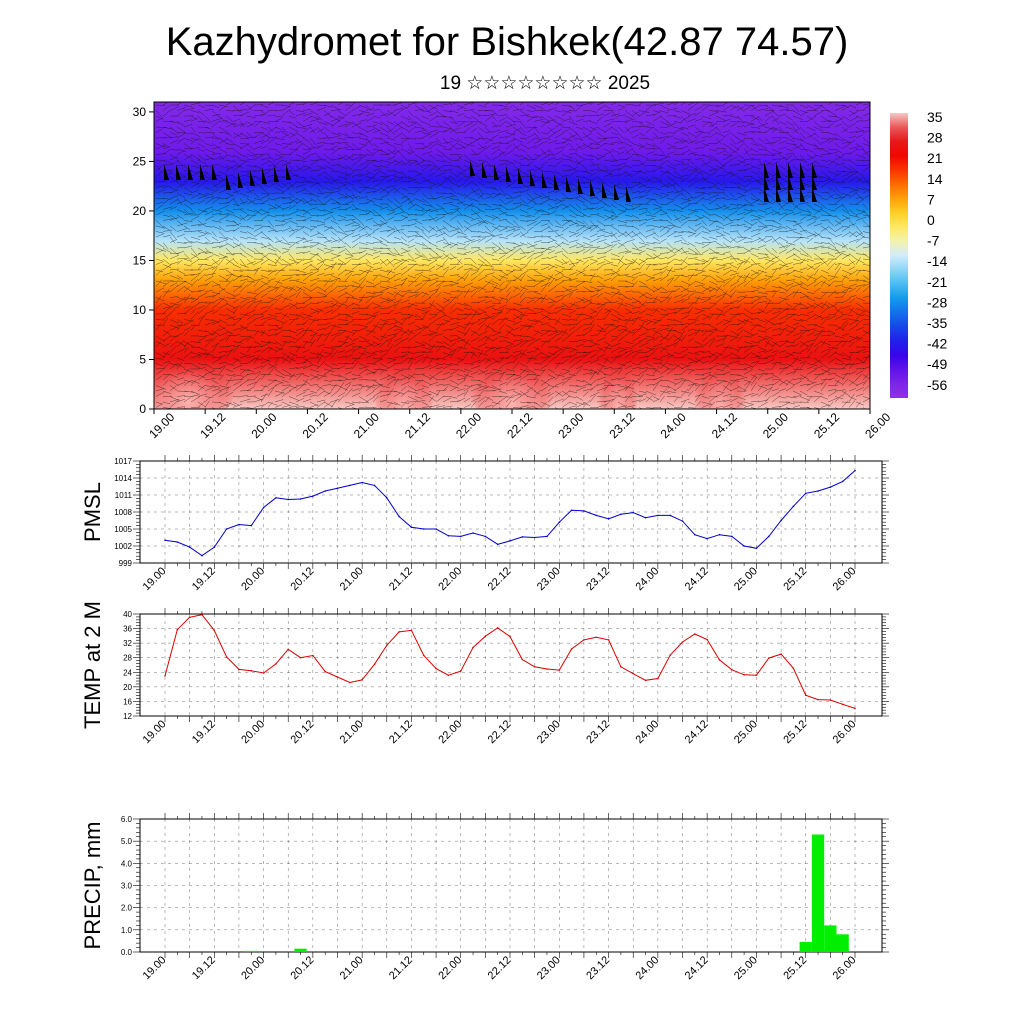 The width and height of the screenshot is (1024, 1024). I want to click on y-tick-label: 25, so click(140, 161).